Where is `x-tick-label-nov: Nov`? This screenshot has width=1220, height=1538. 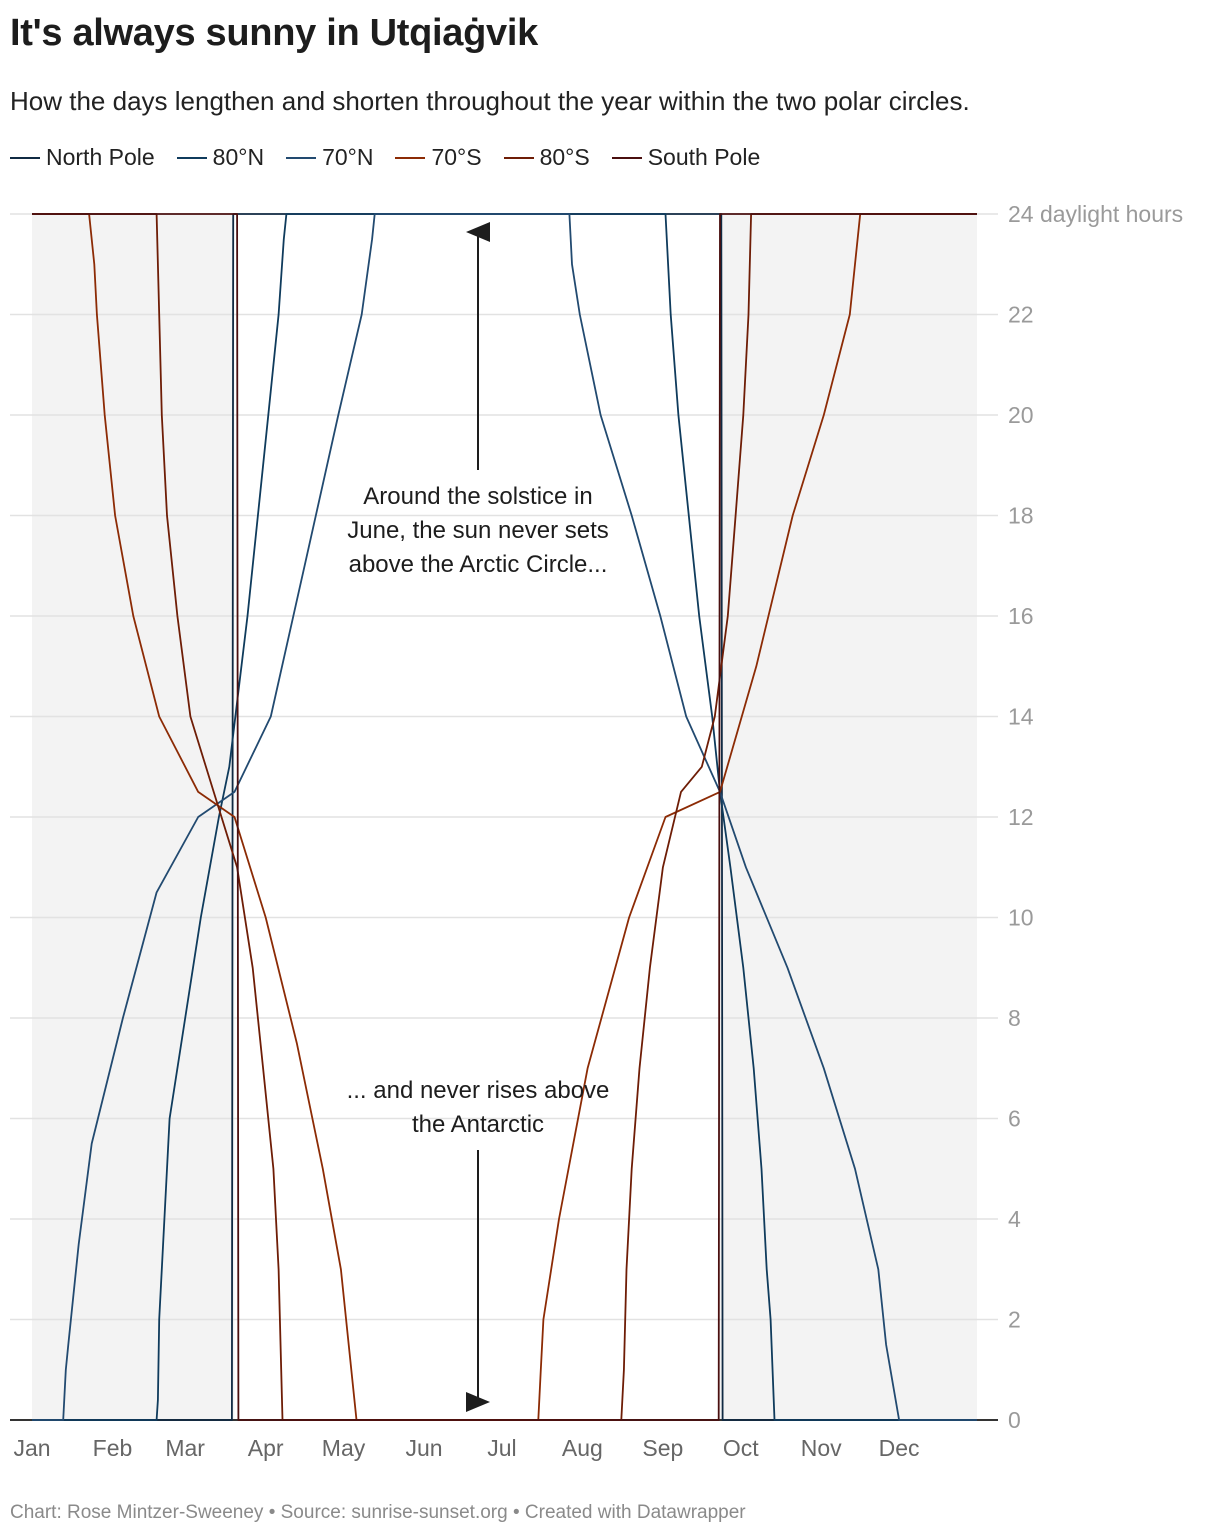
x-tick-label-nov: Nov is located at coordinates (821, 1448).